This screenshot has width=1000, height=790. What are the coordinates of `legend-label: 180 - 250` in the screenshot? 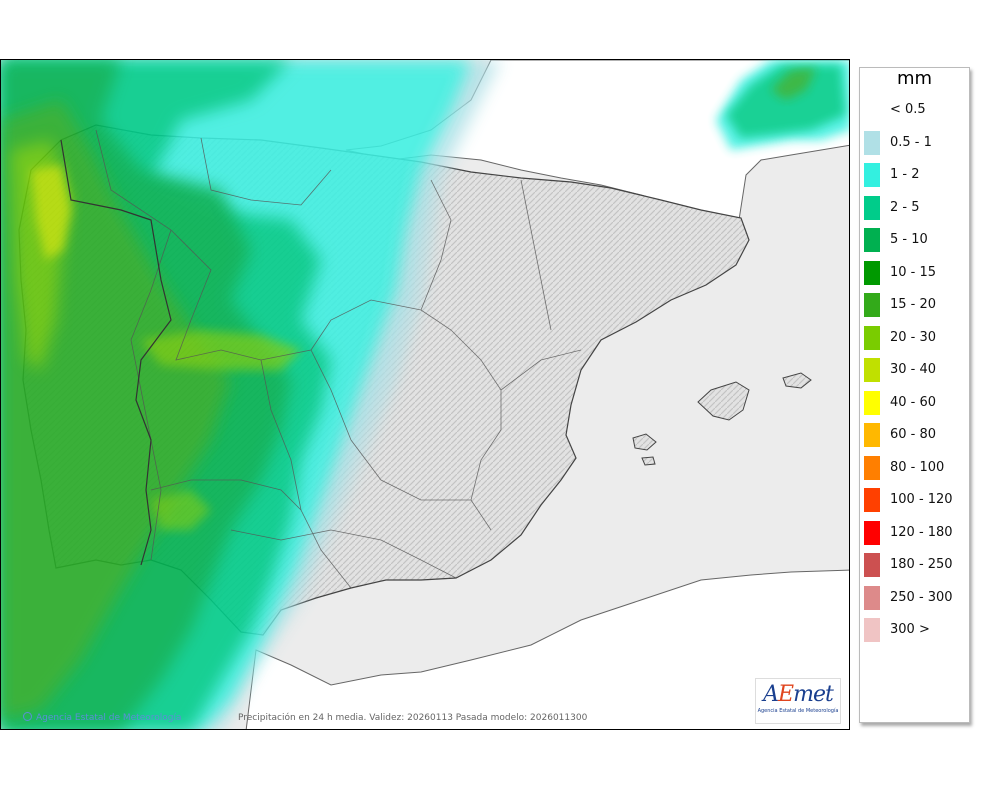 It's located at (921, 564).